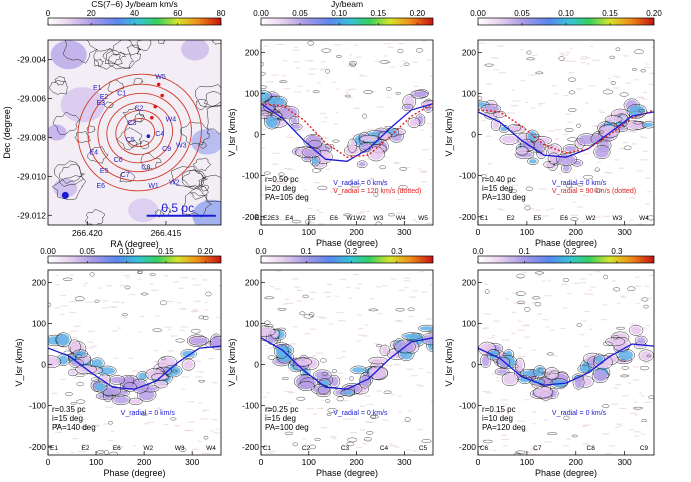 The width and height of the screenshot is (691, 482). Describe the element at coordinates (356, 218) in the screenshot. I see `component-tag: W1W2` at that location.